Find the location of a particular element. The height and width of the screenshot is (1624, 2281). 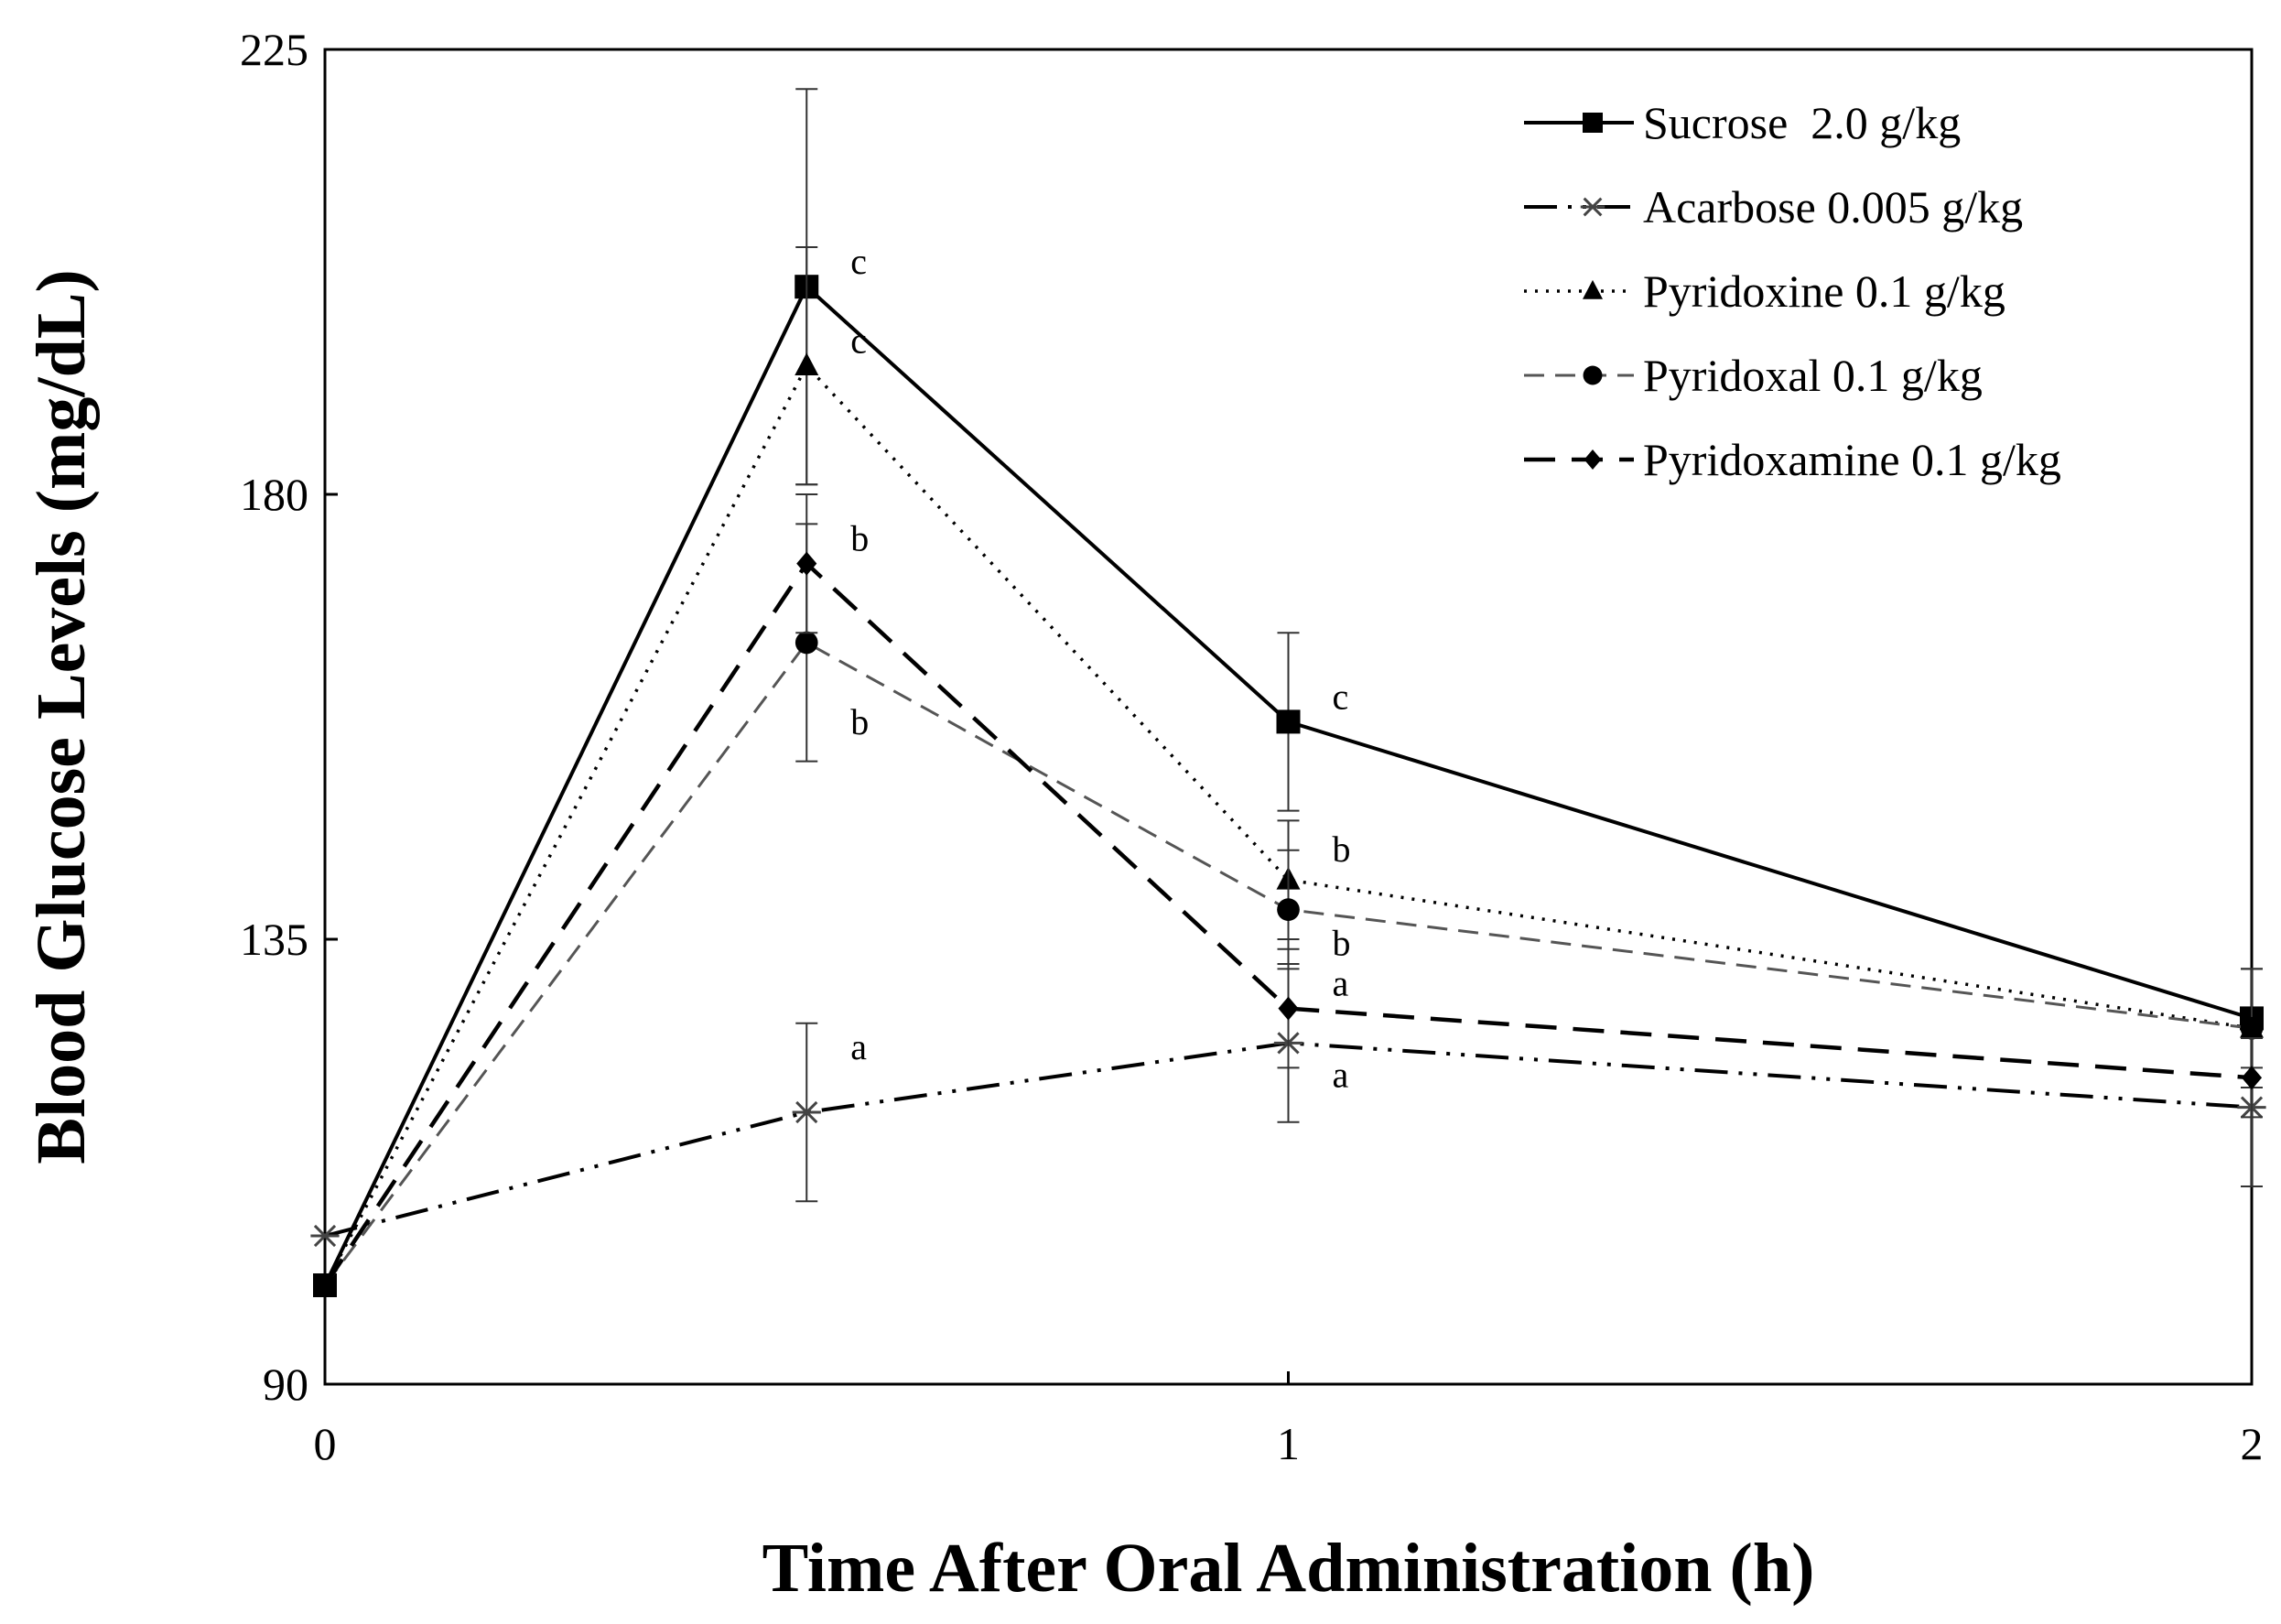

legend-label: Sucrose 2.0 g/kg is located at coordinates (1802, 122).